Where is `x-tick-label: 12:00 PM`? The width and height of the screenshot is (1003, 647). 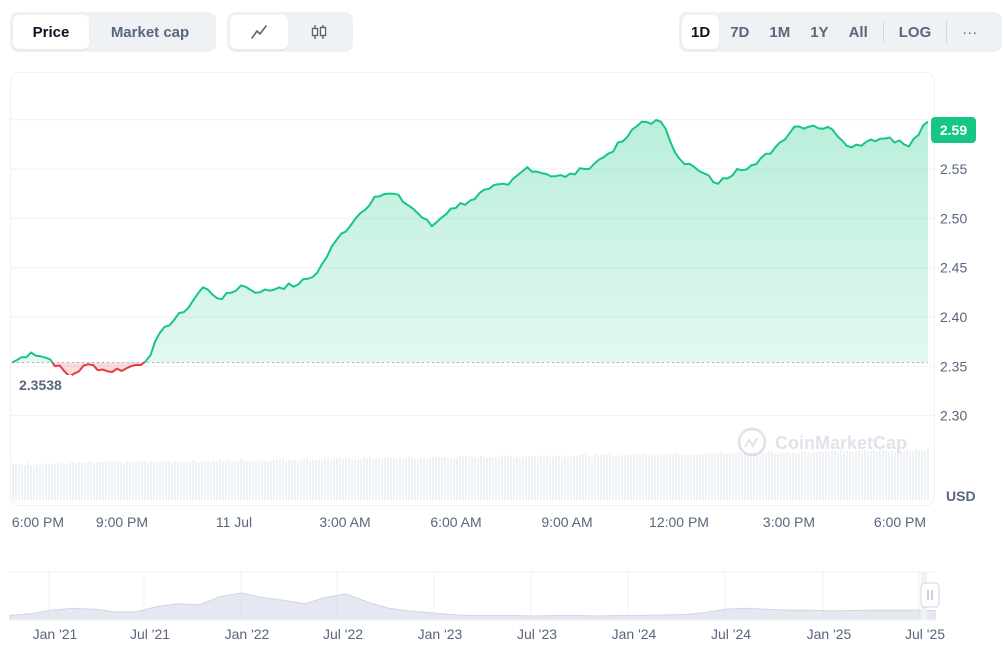
x-tick-label: 12:00 PM is located at coordinates (679, 522).